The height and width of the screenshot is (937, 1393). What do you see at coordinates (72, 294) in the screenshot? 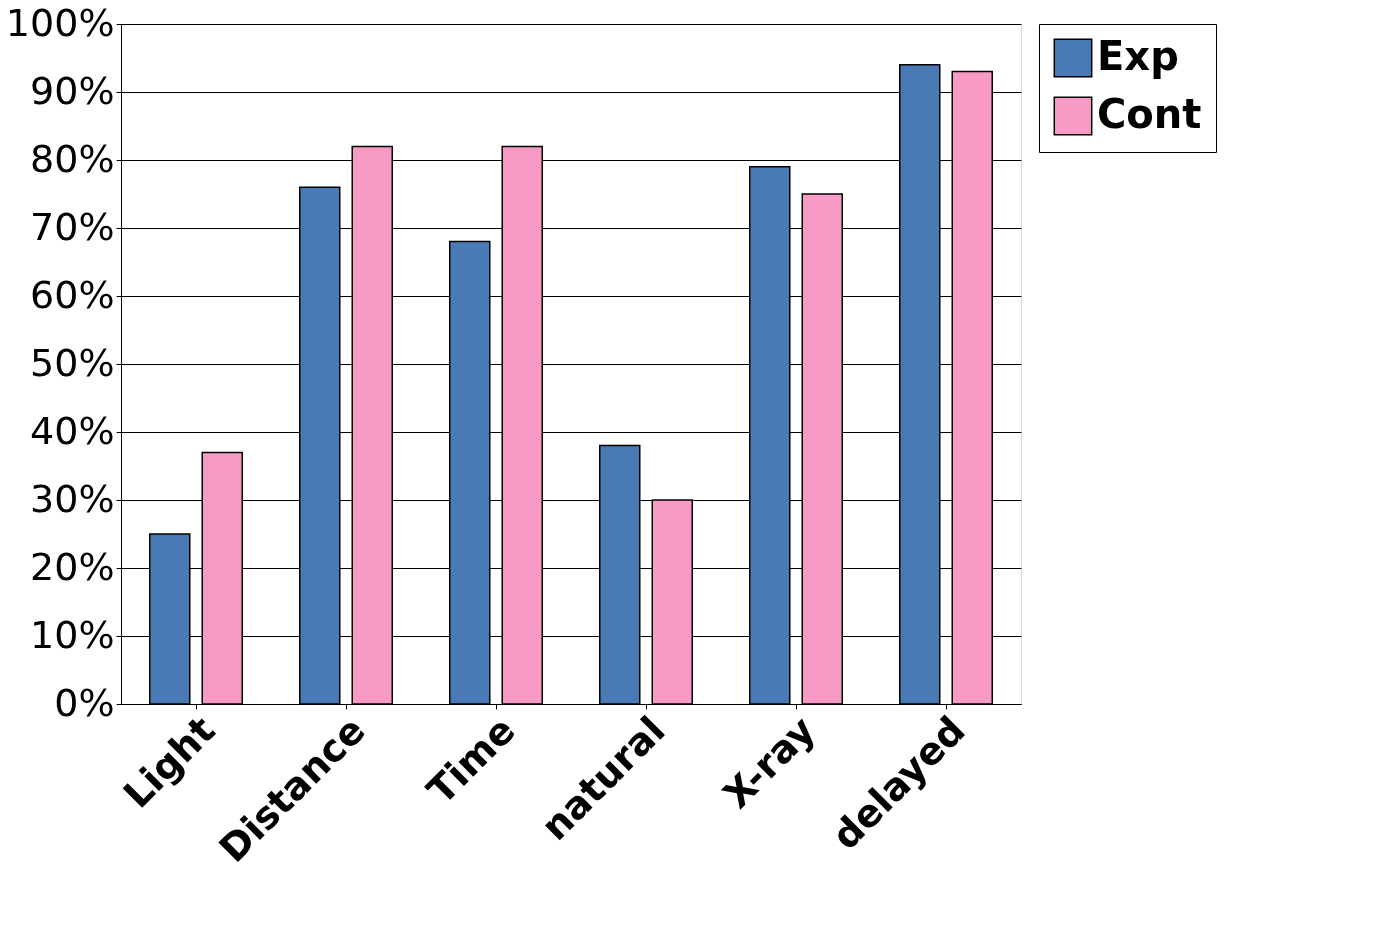
I see `y-tick-label: 60%` at bounding box center [72, 294].